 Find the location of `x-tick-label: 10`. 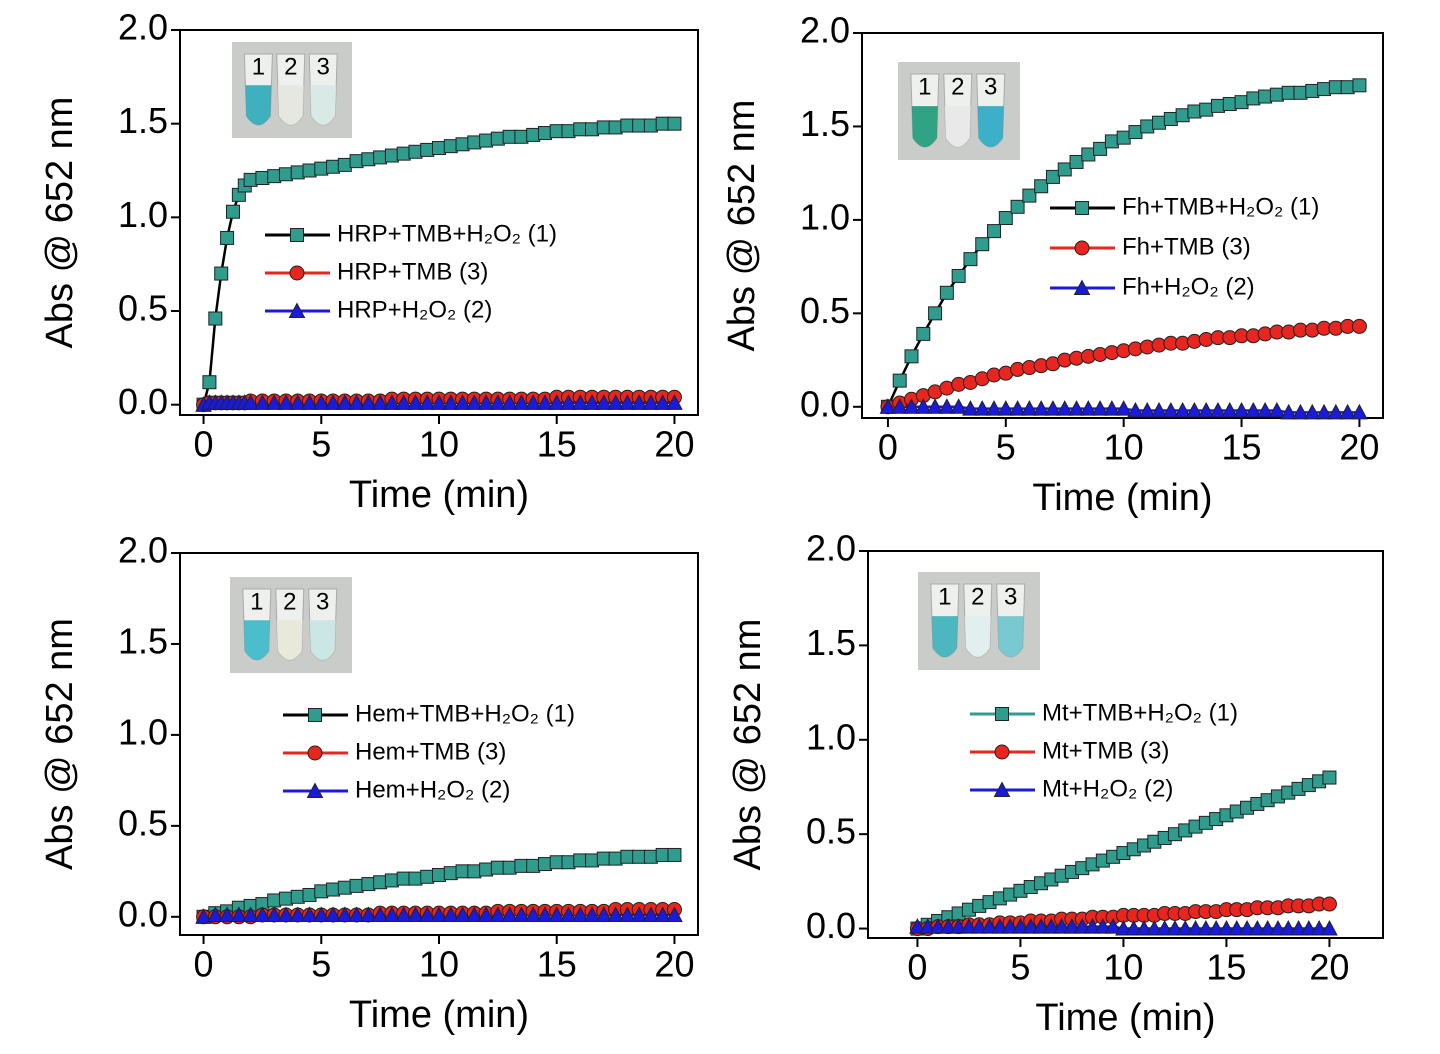

x-tick-label: 10 is located at coordinates (439, 444).